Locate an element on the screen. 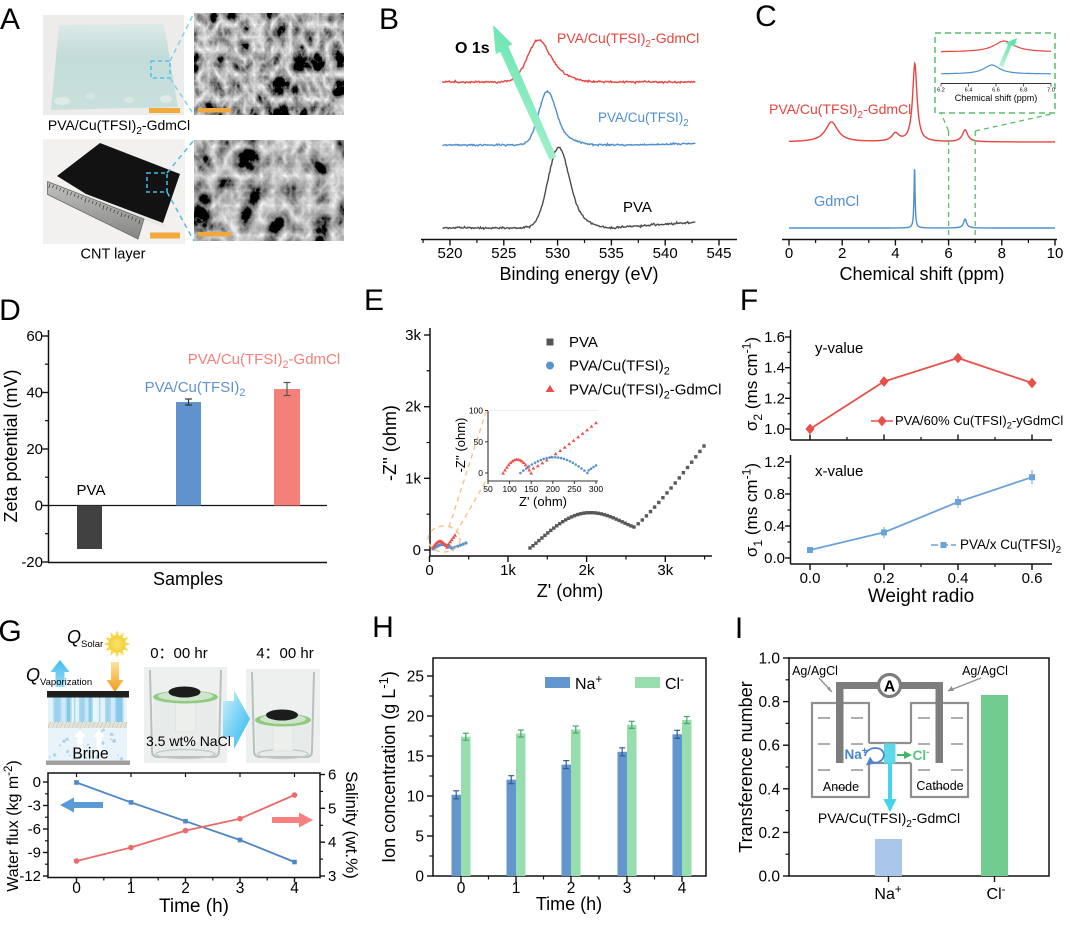 The width and height of the screenshot is (1070, 930). svg-text: Transference number is located at coordinates (746, 766).